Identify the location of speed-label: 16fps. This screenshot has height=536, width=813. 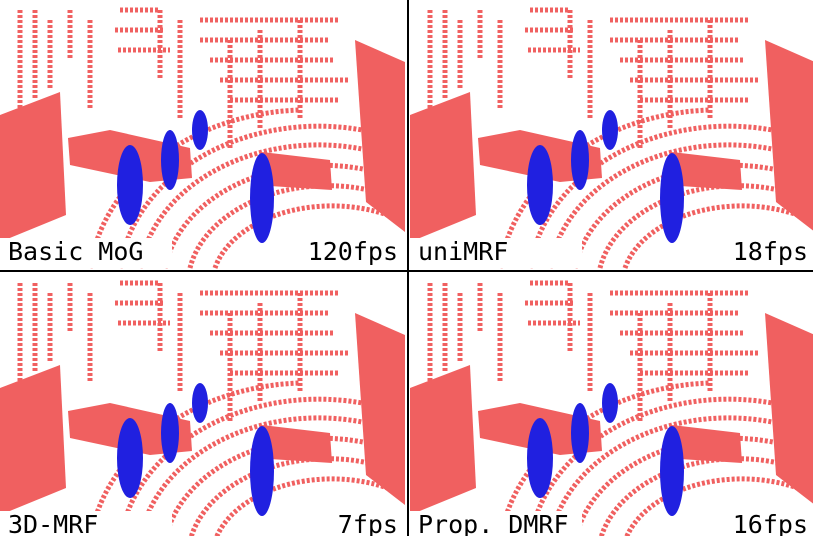
(770, 523).